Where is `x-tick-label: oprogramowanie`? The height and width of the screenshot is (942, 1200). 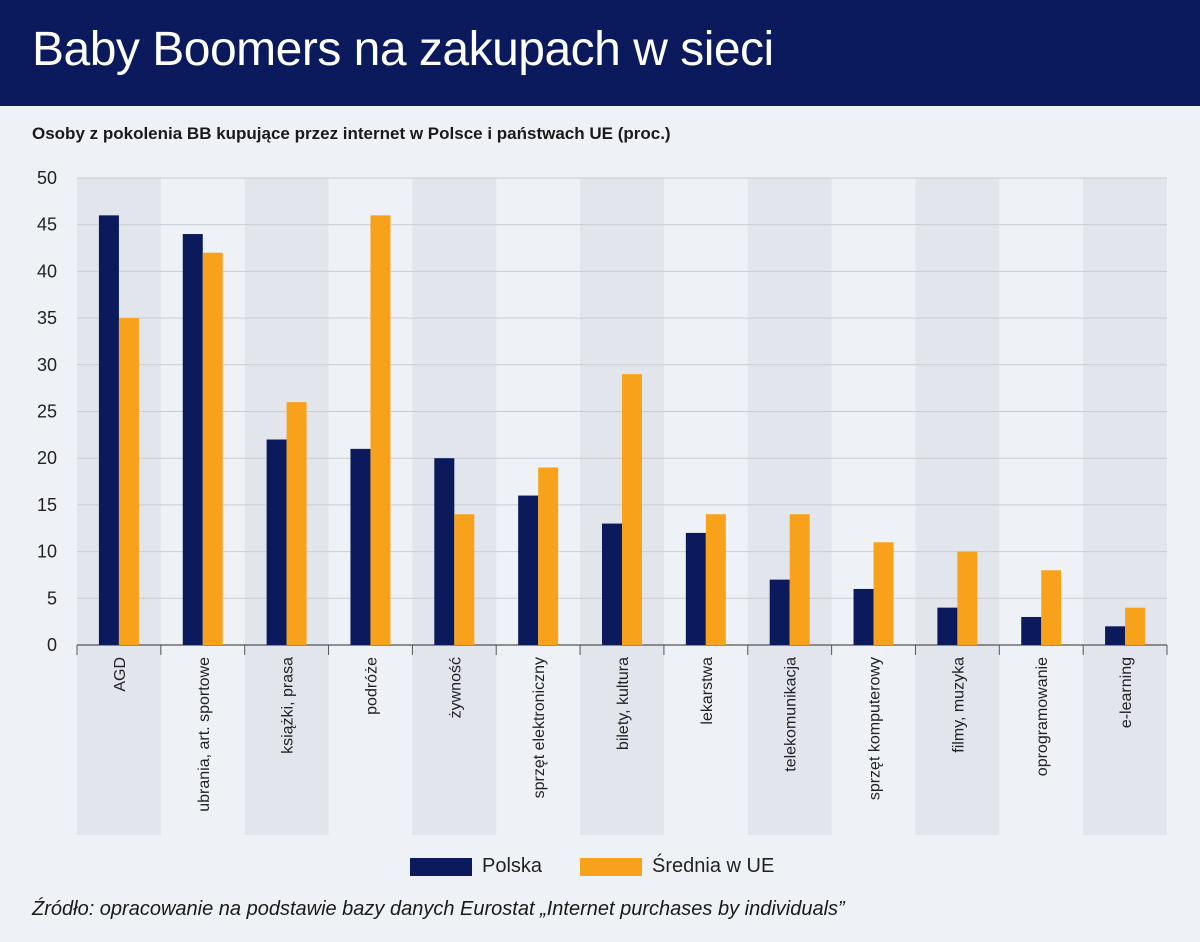
x-tick-label: oprogramowanie is located at coordinates (1042, 716).